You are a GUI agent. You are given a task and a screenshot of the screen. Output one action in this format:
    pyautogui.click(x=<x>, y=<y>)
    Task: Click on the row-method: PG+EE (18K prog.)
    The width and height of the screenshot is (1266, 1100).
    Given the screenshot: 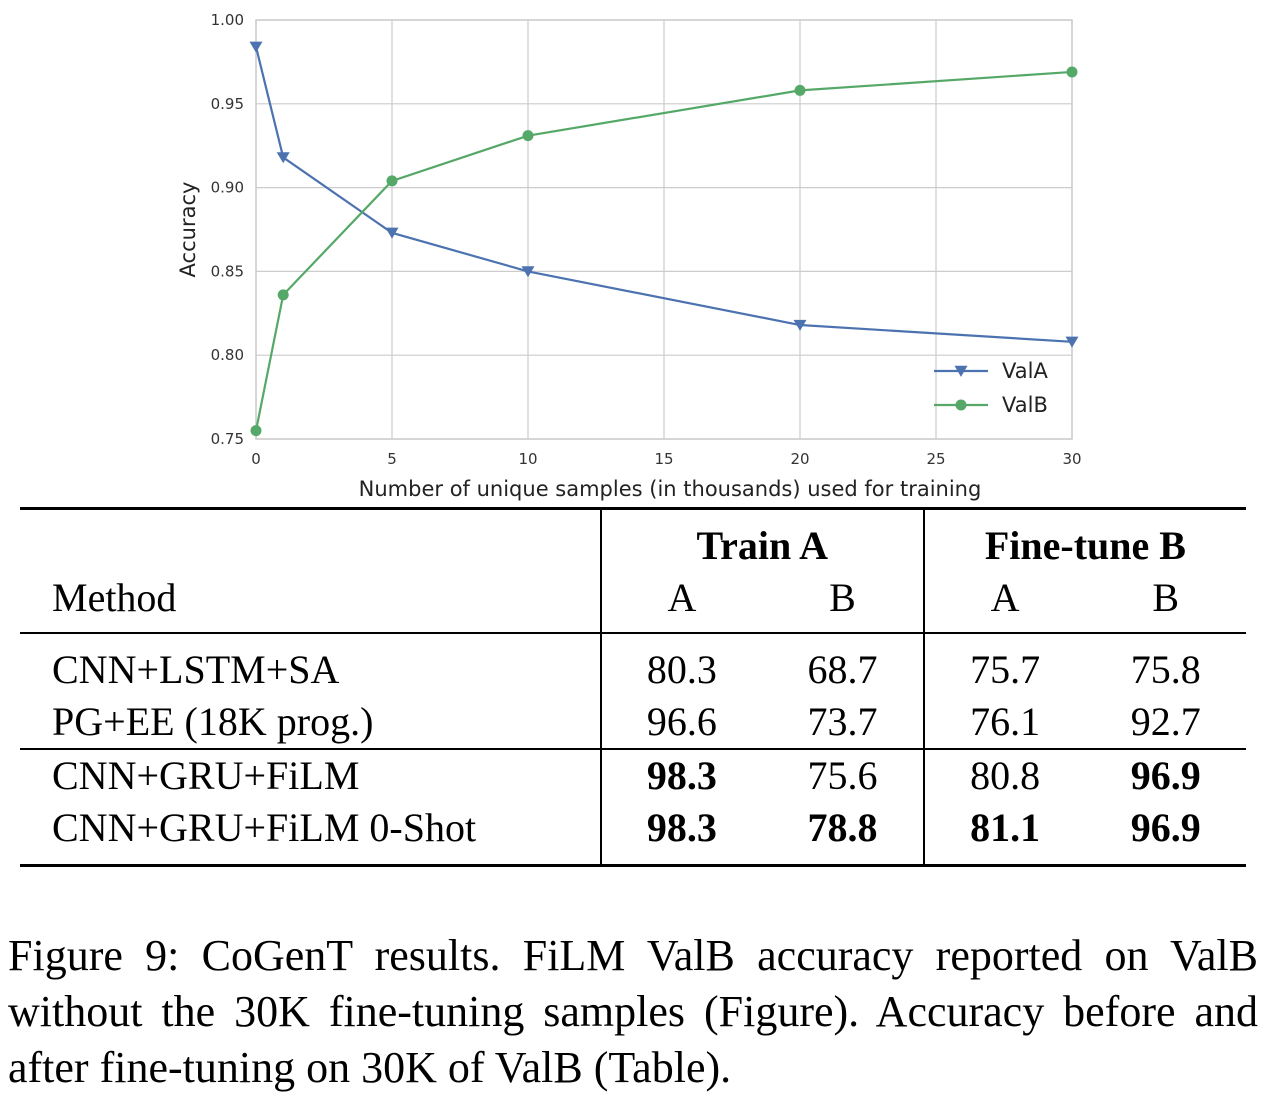 What is the action you would take?
    pyautogui.click(x=213, y=721)
    